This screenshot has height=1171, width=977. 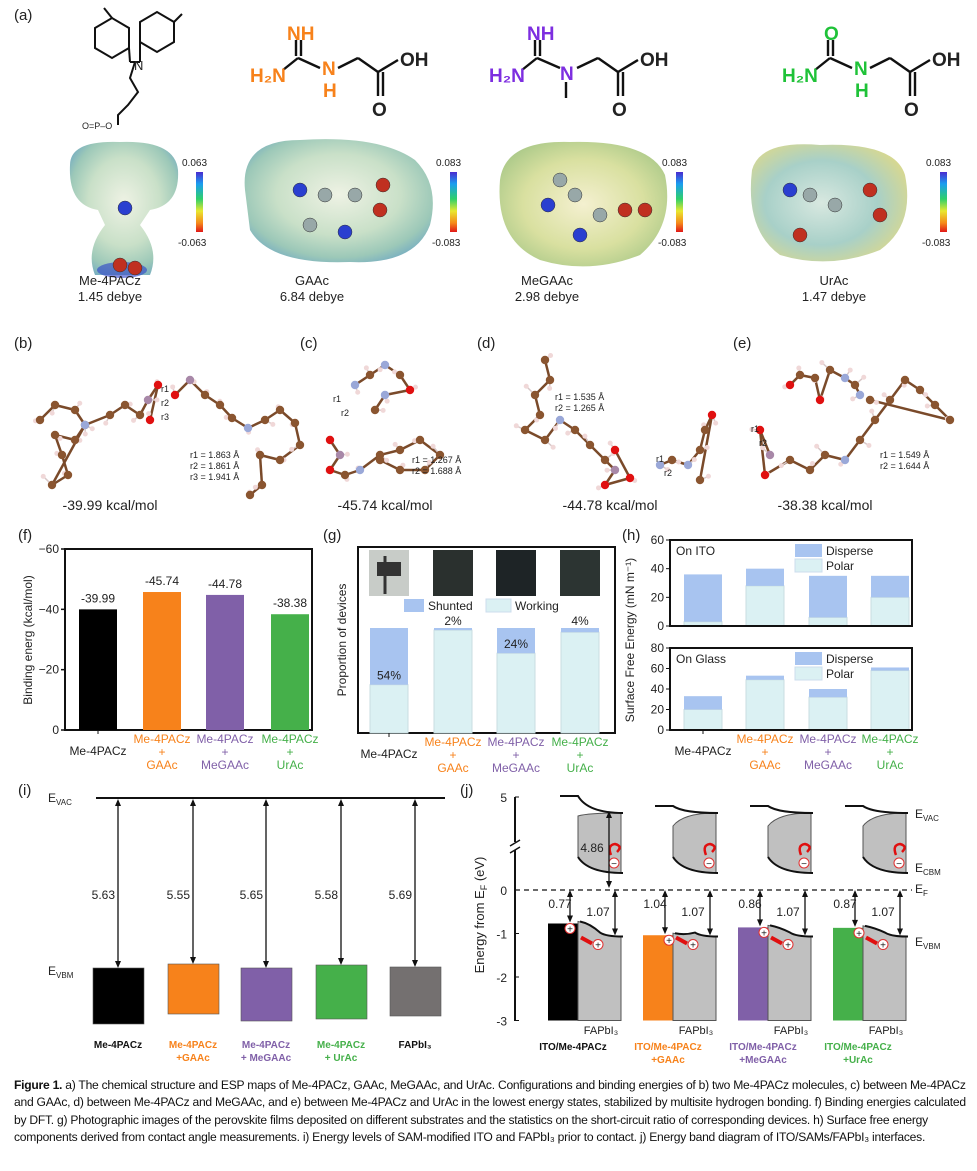 What do you see at coordinates (936, 243) in the screenshot?
I see `colorbar-min-label: -0.083` at bounding box center [936, 243].